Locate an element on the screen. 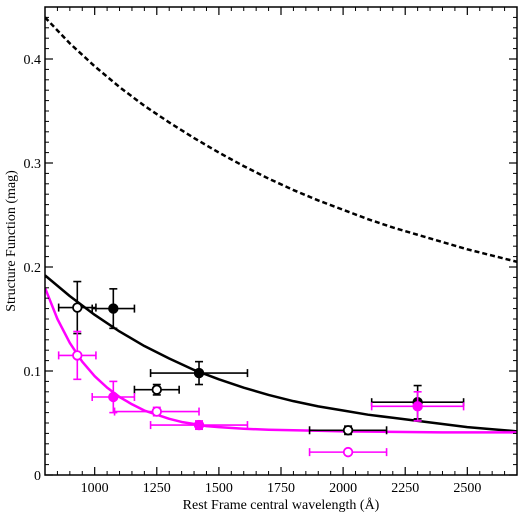  x-tick-label: 1250 is located at coordinates (157, 488).